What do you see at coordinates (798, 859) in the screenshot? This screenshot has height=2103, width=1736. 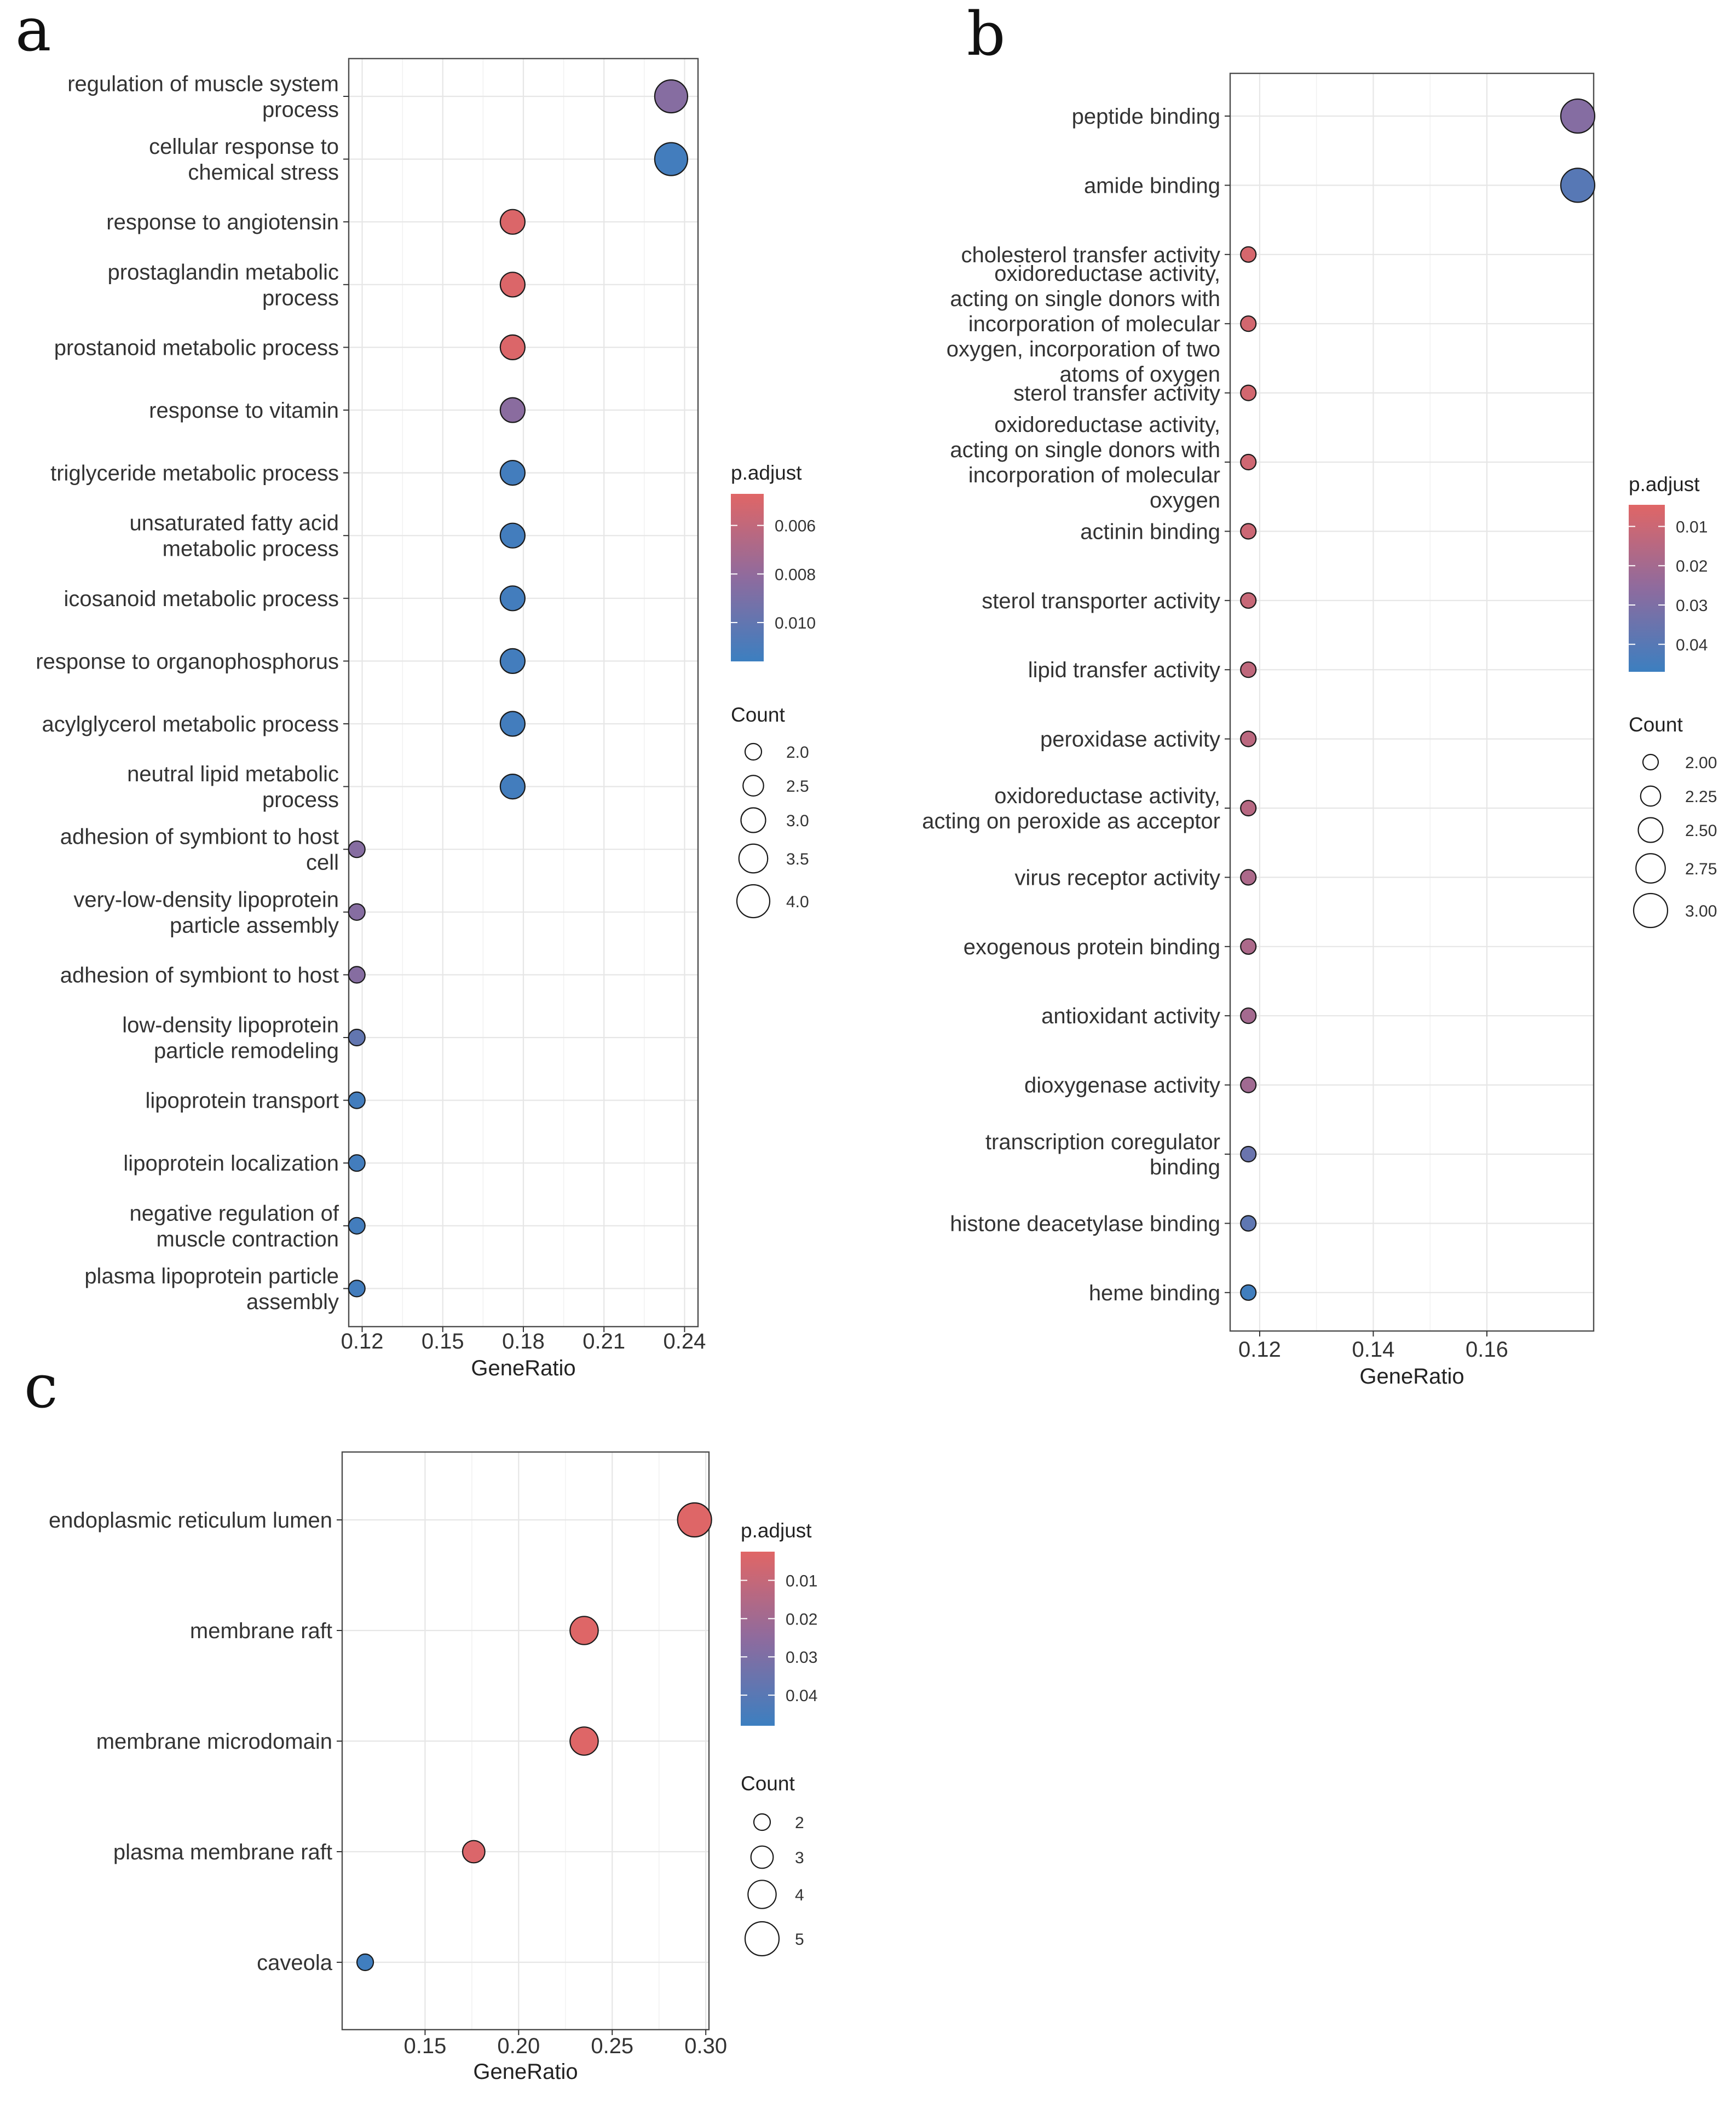 I see `size-legend-label: 3.5` at bounding box center [798, 859].